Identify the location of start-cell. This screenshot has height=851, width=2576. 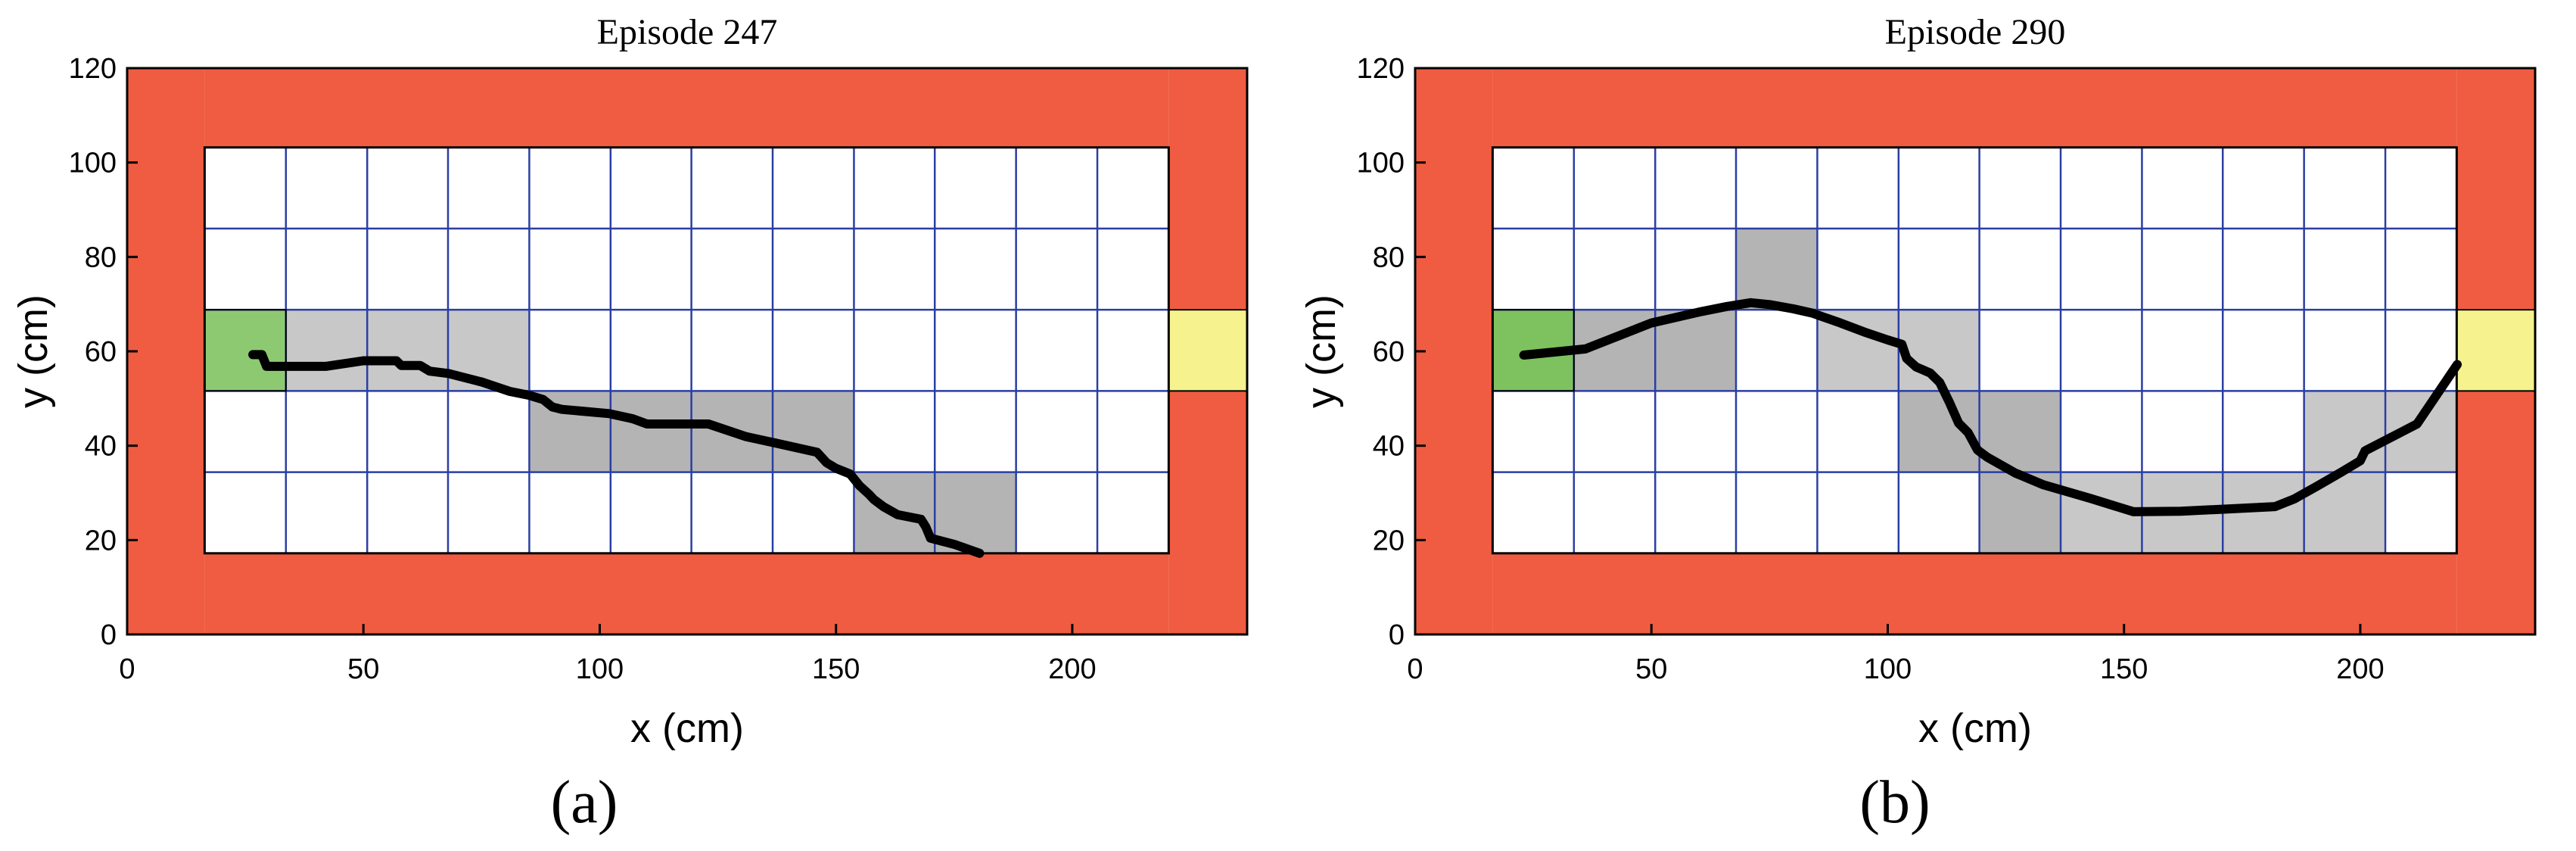
(245, 350).